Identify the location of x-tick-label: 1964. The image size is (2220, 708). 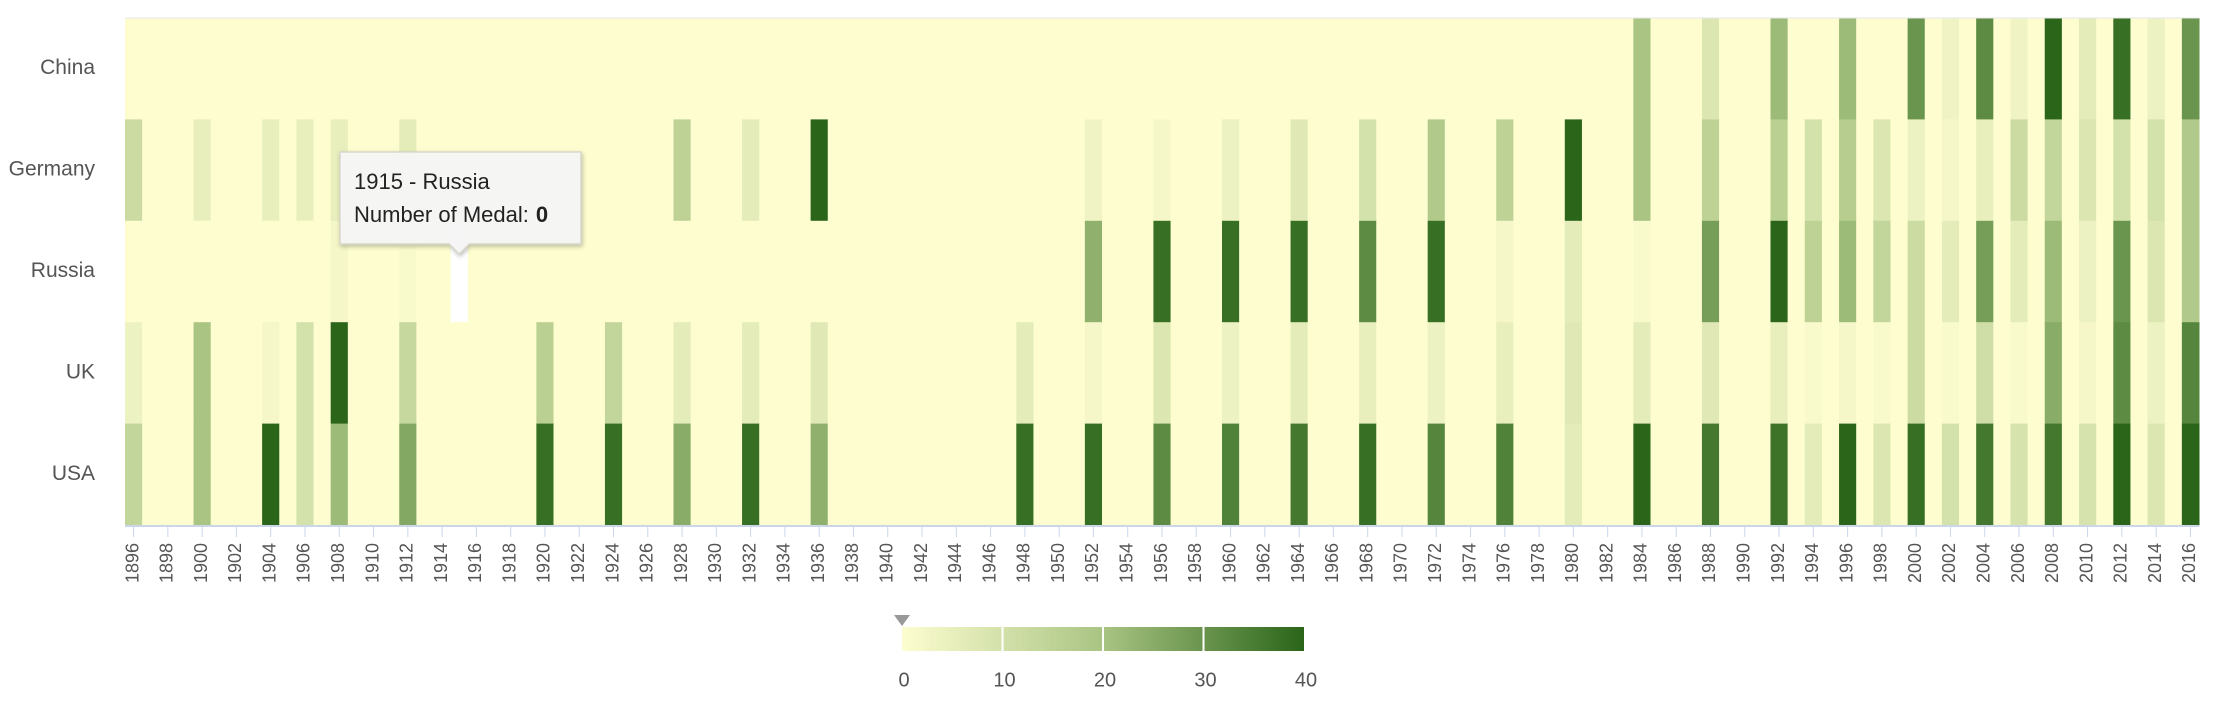
(1298, 563).